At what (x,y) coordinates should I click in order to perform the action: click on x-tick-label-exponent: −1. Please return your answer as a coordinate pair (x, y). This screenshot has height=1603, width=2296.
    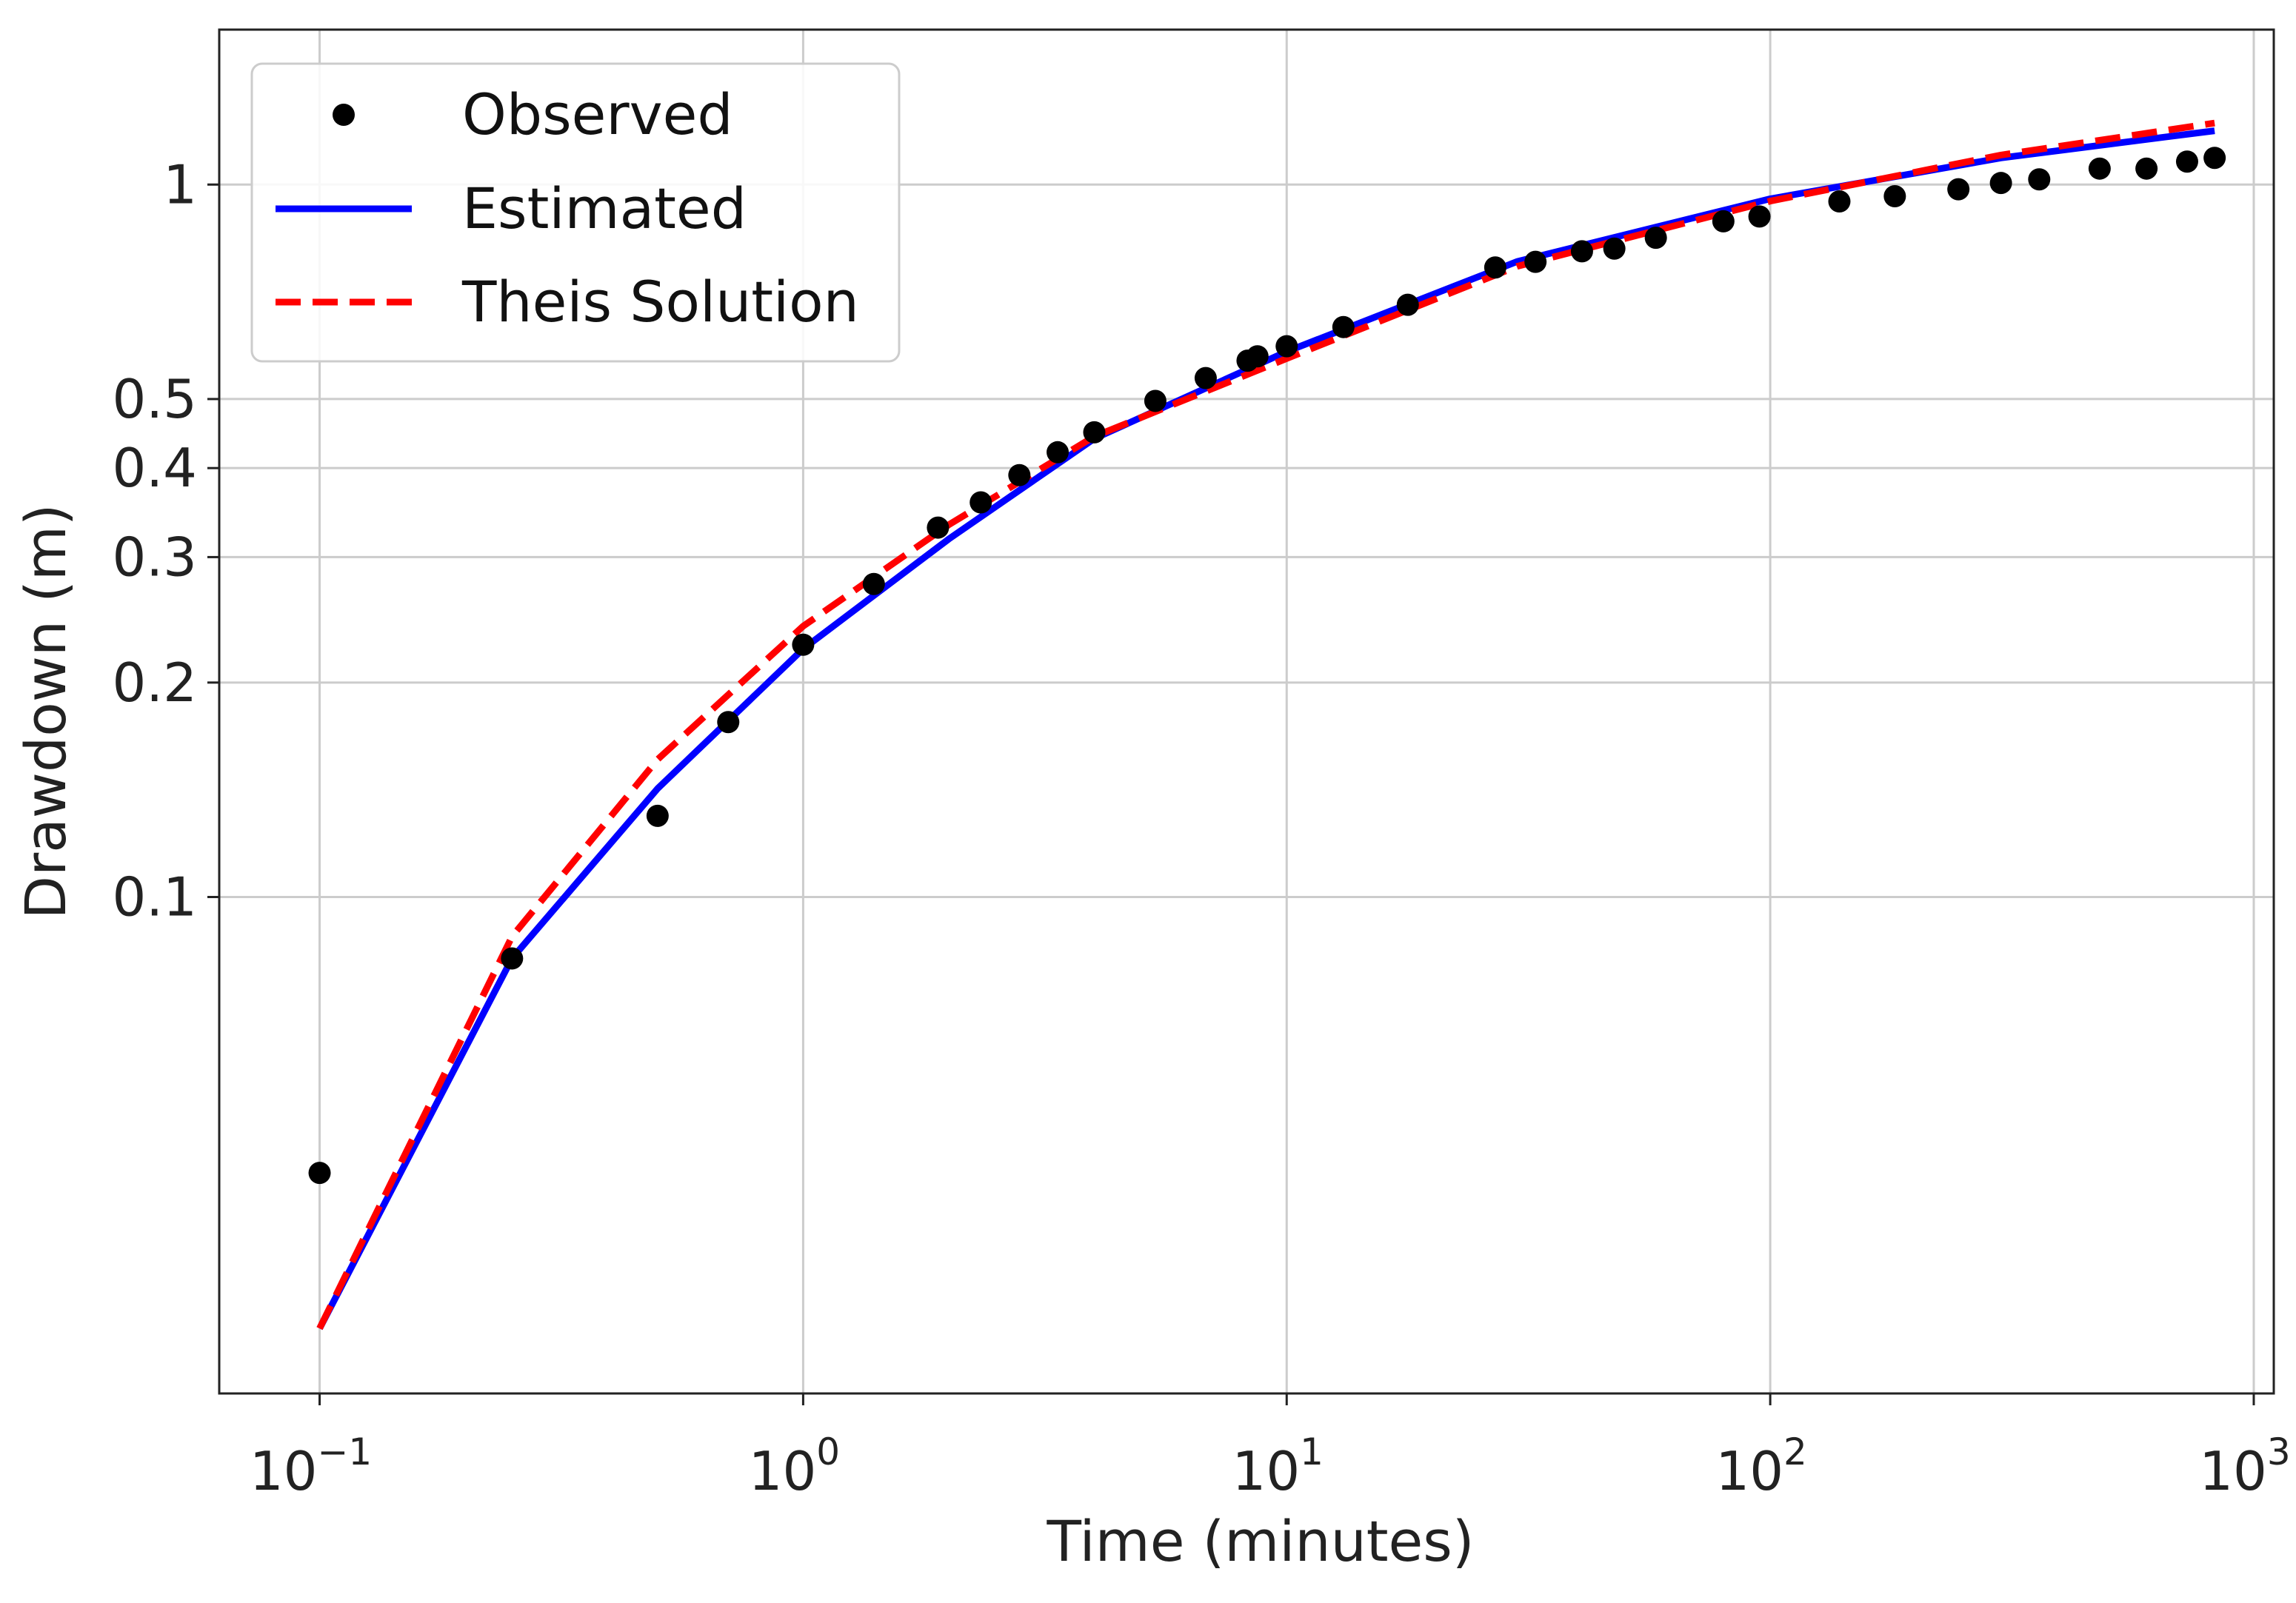
    Looking at the image, I should click on (344, 1451).